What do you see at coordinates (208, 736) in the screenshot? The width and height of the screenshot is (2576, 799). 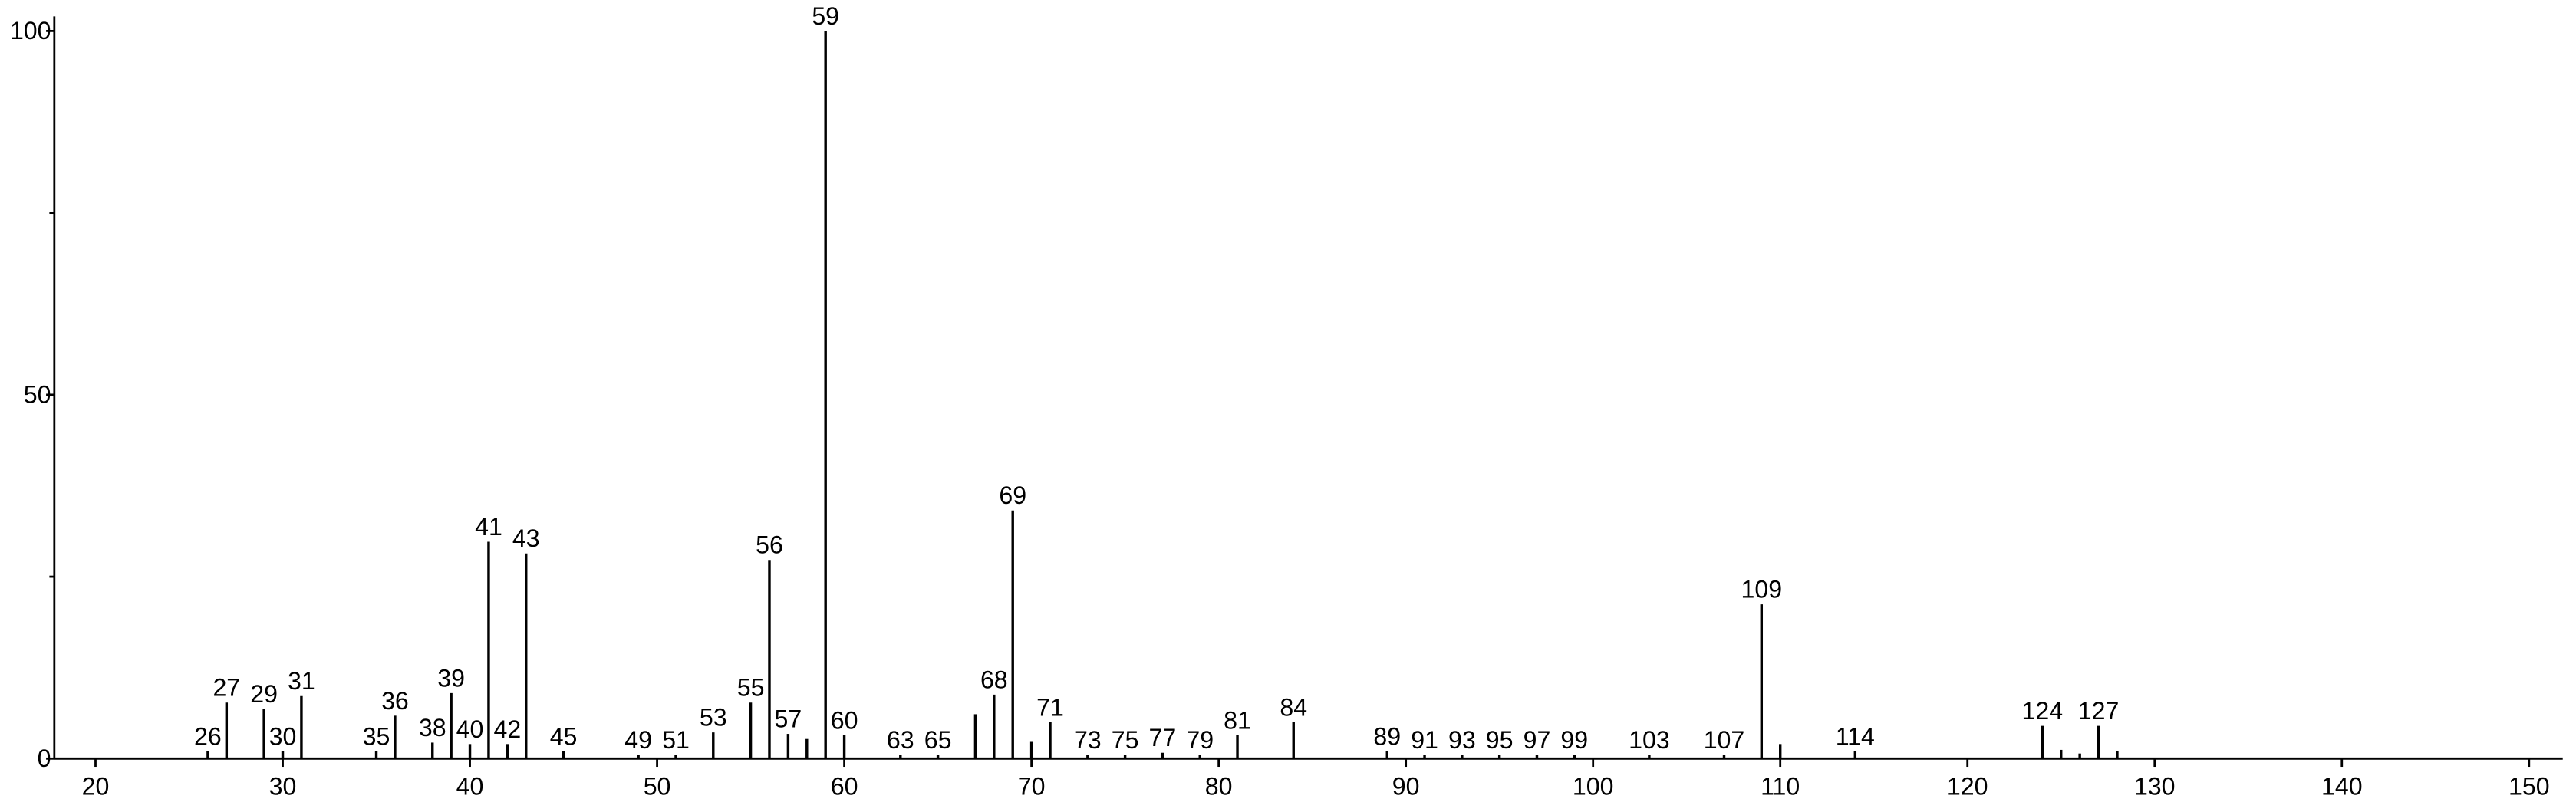 I see `peak-label: 26` at bounding box center [208, 736].